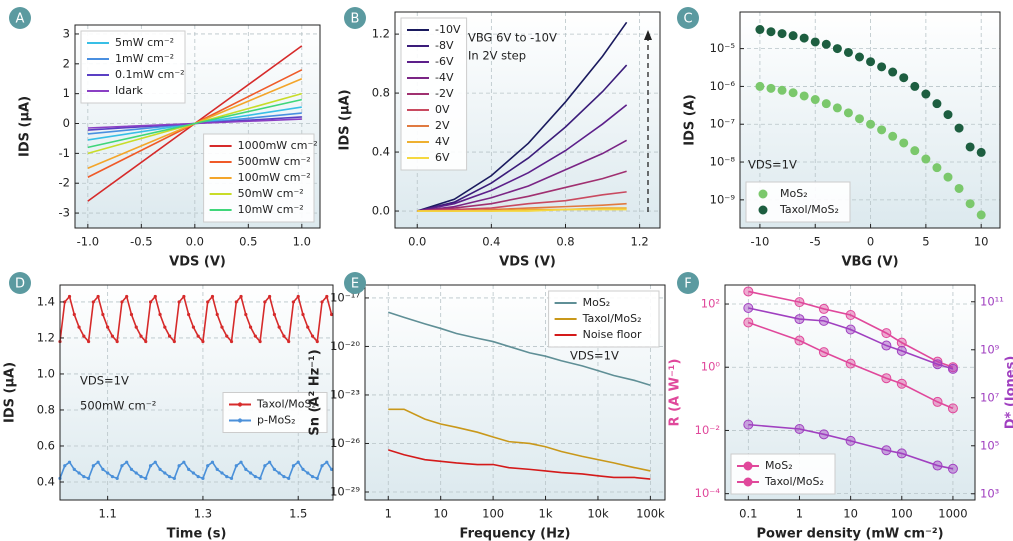 The width and height of the screenshot is (1013, 541). I want to click on y-tick-label: 10⁻²³, so click(345, 394).